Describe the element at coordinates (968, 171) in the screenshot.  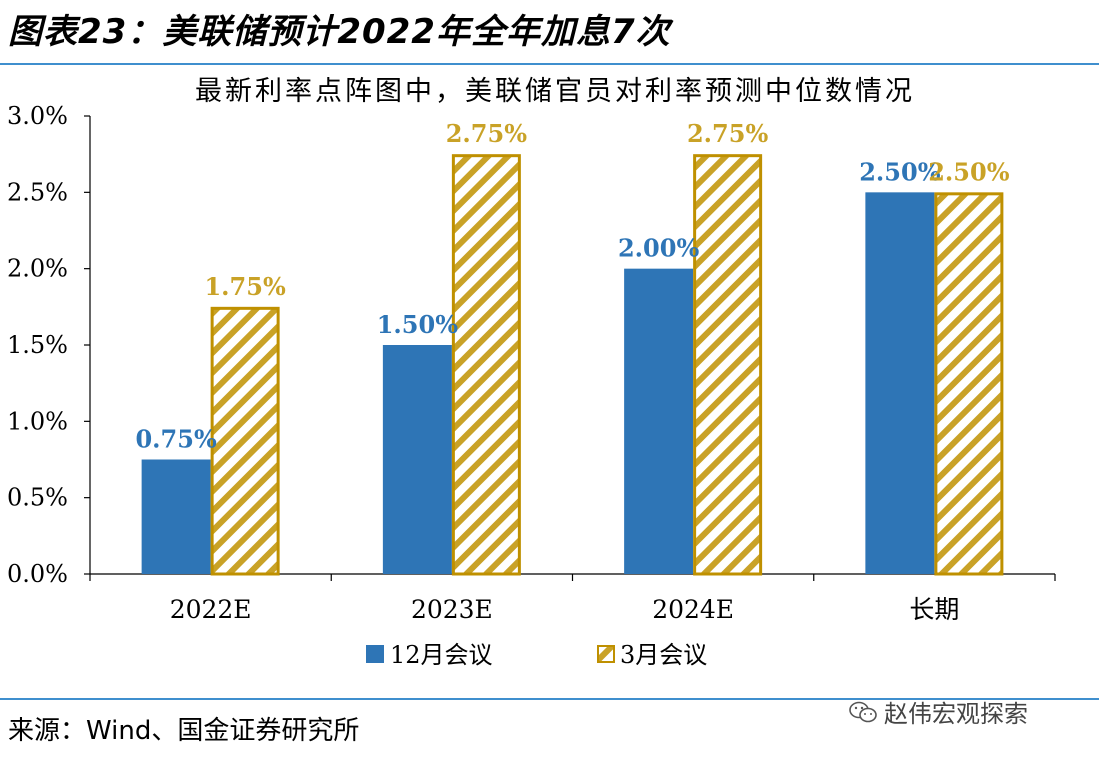
I see `data-label-mar-meeting: 2.50%` at that location.